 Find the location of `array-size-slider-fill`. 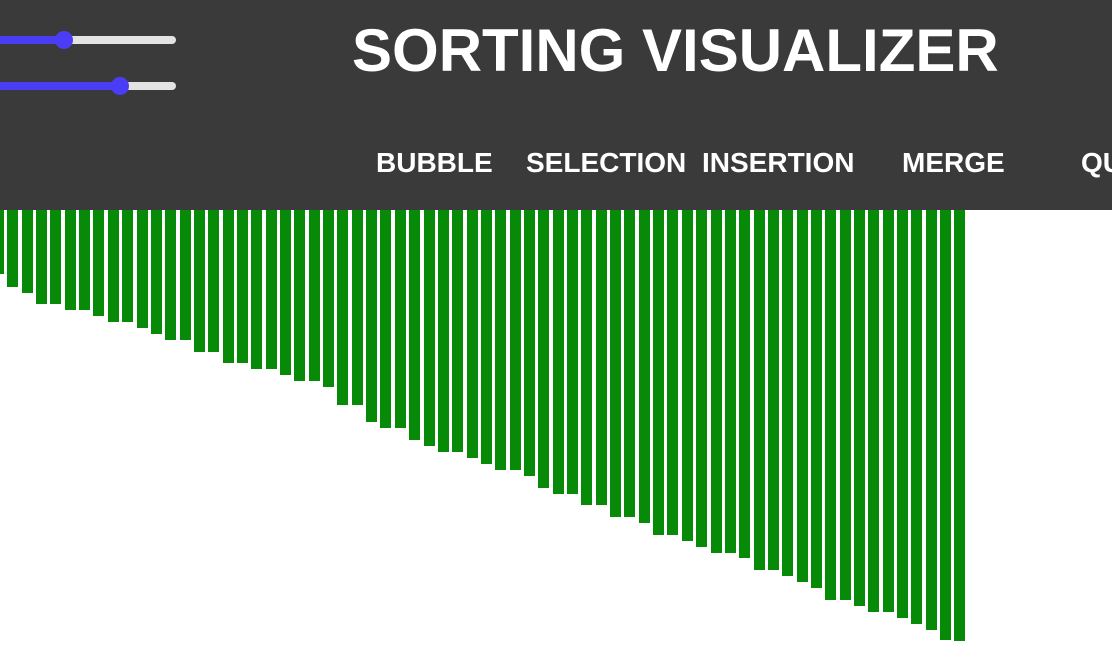

array-size-slider-fill is located at coordinates (32, 40).